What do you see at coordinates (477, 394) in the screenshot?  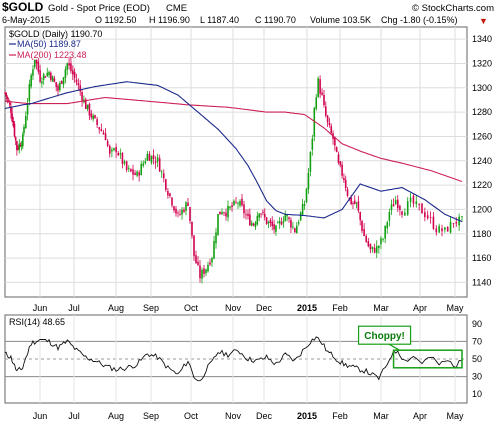 I see `rsi-y-tick-label: 10` at bounding box center [477, 394].